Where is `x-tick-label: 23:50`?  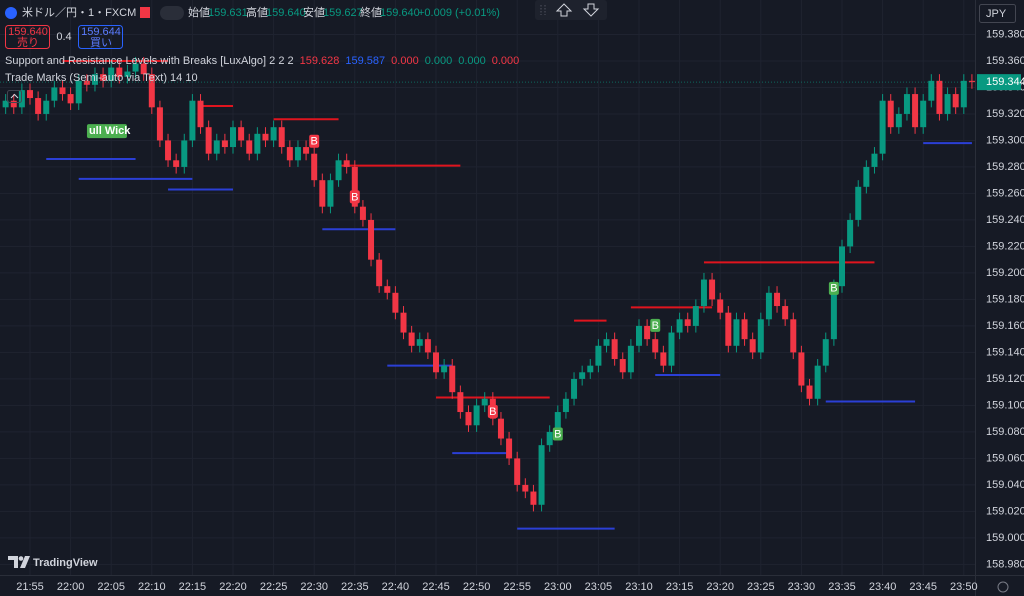
x-tick-label: 23:50 is located at coordinates (964, 587).